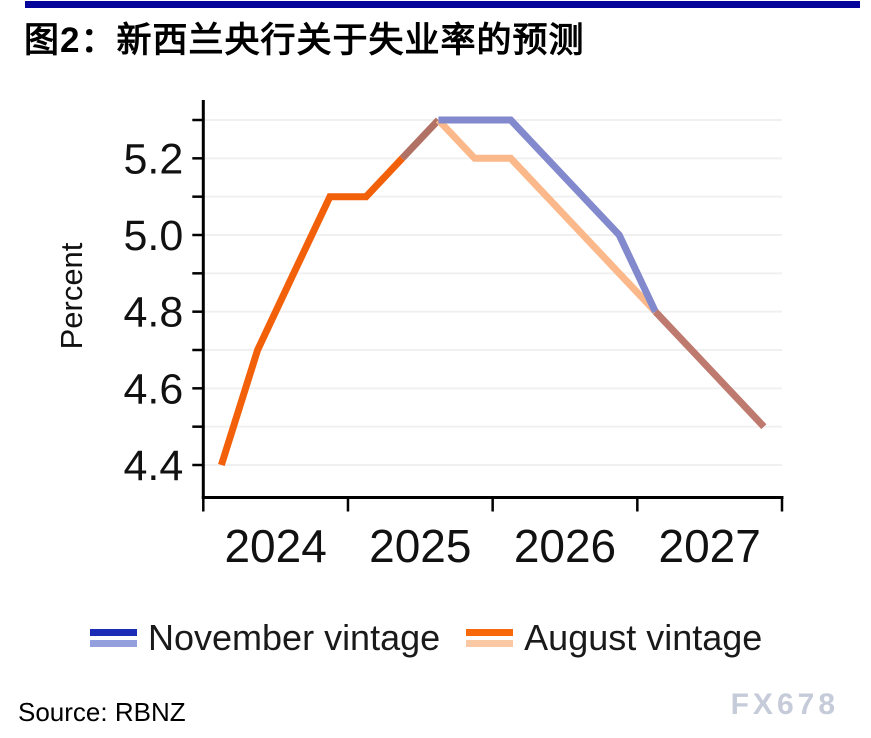 The width and height of the screenshot is (871, 738). Describe the element at coordinates (311, 311) in the screenshot. I see `series-segment-shared-history-dark-orange` at that location.